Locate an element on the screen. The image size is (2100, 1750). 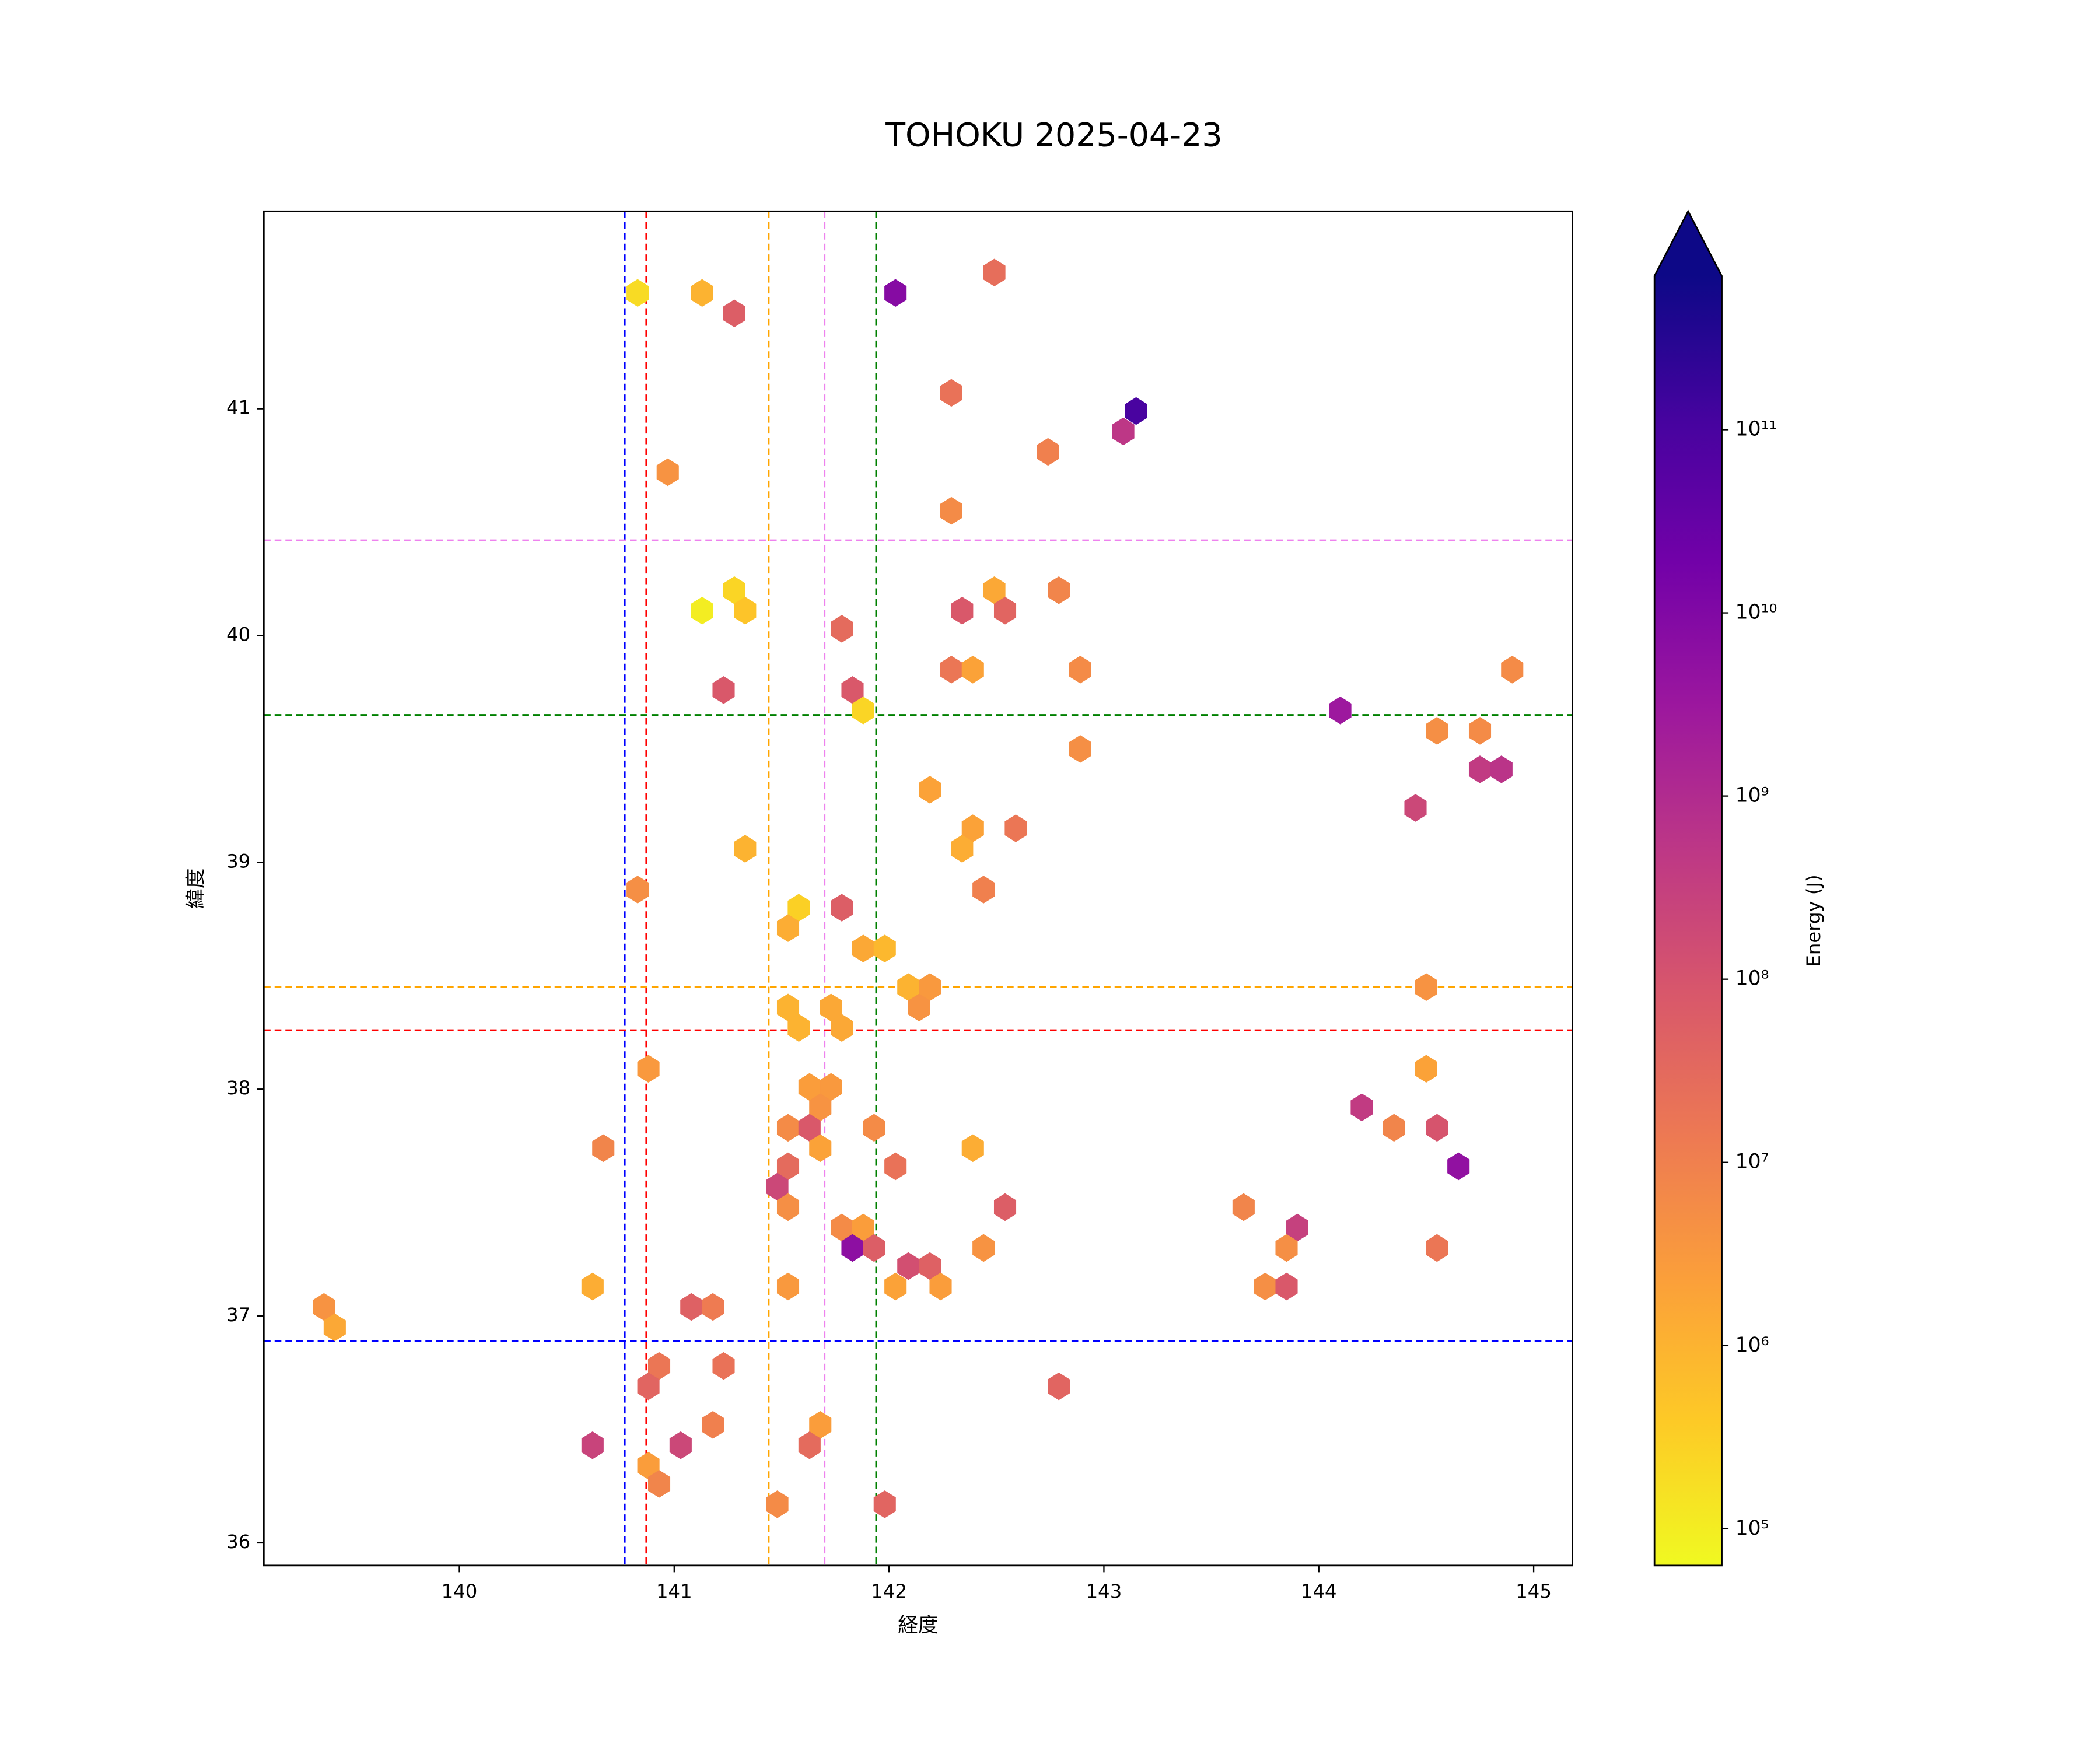
x-tick-label: 141 is located at coordinates (674, 1591).